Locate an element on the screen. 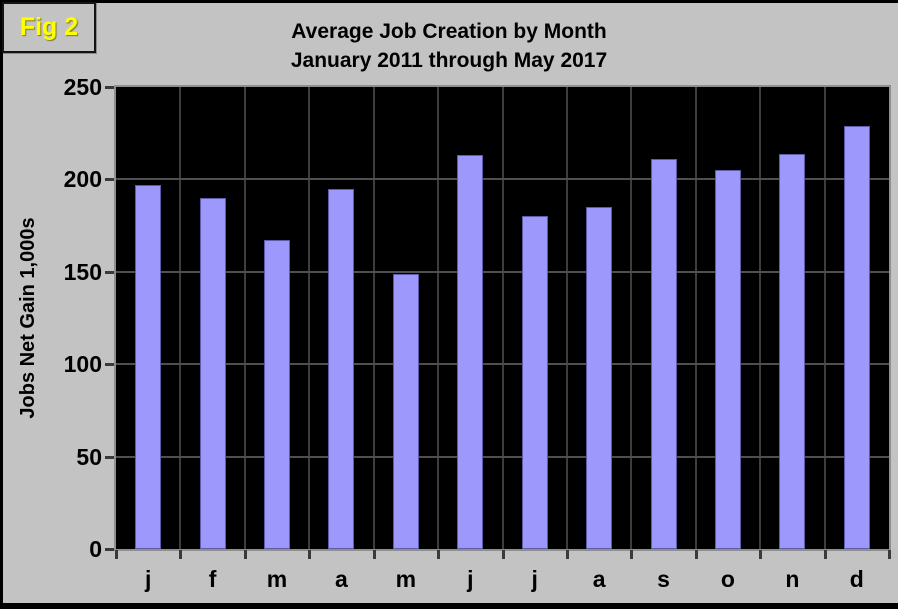  x-tick-label-j-1: j is located at coordinates (148, 579).